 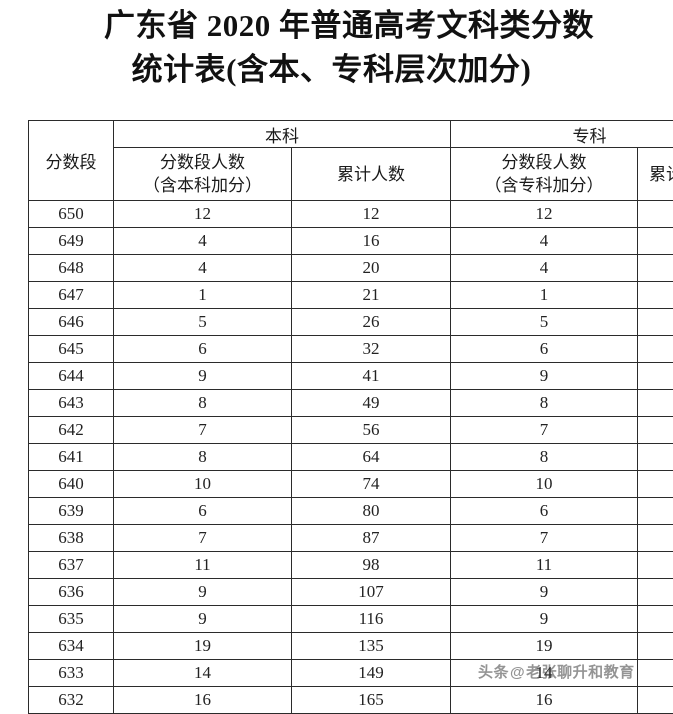 What do you see at coordinates (371, 700) in the screenshot?
I see `cell-benke-cumulative: 165` at bounding box center [371, 700].